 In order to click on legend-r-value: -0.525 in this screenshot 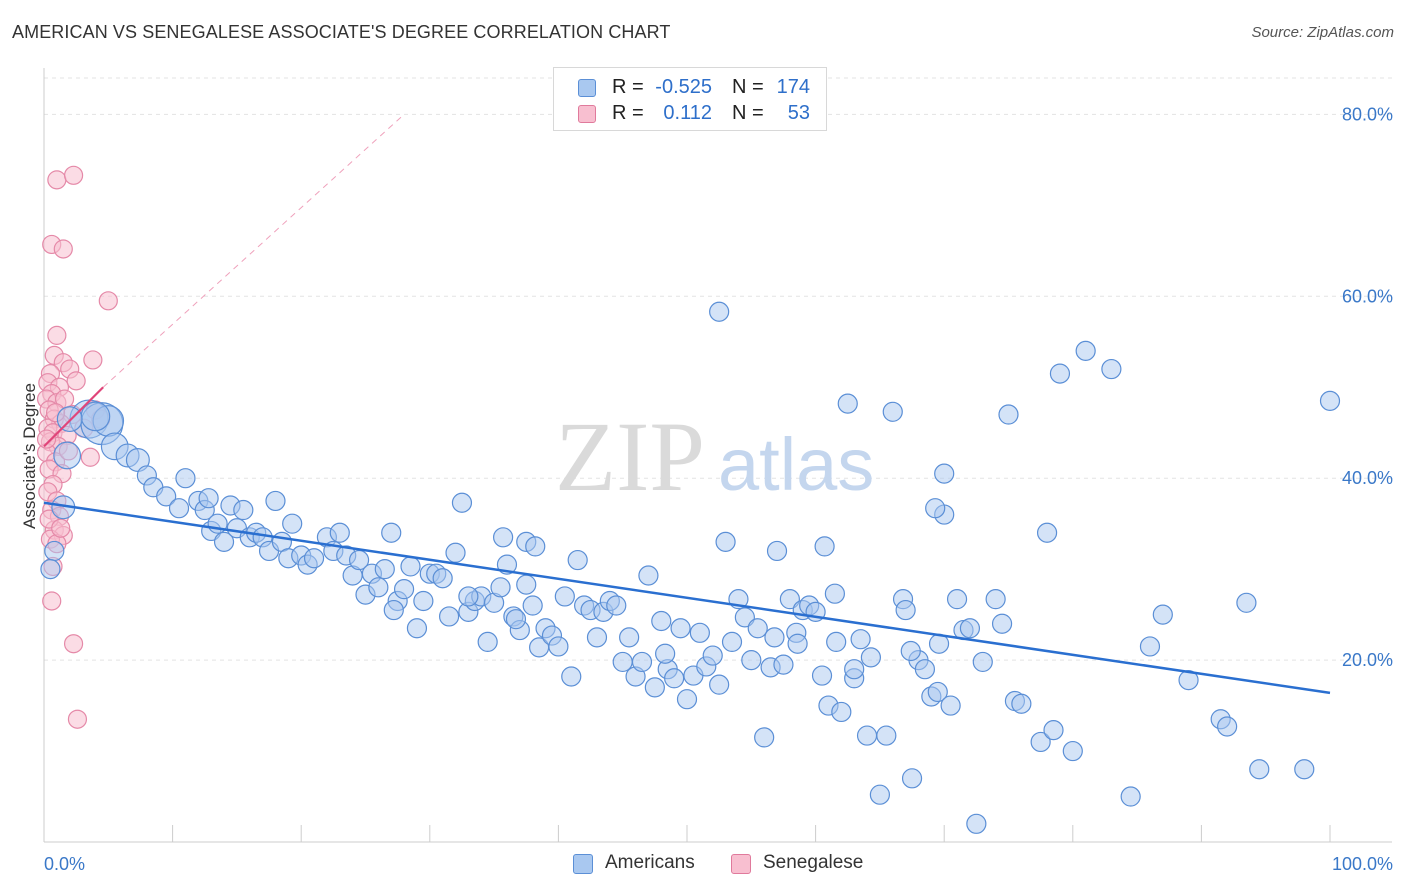, I will do `click(683, 87)`.